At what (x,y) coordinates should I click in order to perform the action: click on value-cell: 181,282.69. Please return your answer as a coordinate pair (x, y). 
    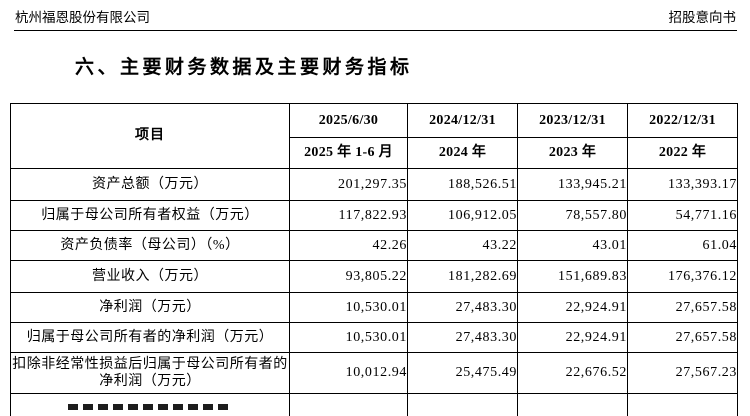
    Looking at the image, I should click on (462, 276).